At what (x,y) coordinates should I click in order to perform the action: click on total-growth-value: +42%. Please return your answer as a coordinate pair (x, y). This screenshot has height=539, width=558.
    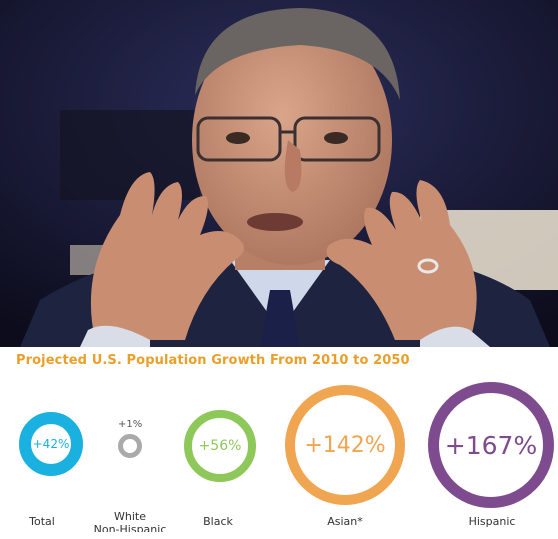
    Looking at the image, I should click on (51, 444).